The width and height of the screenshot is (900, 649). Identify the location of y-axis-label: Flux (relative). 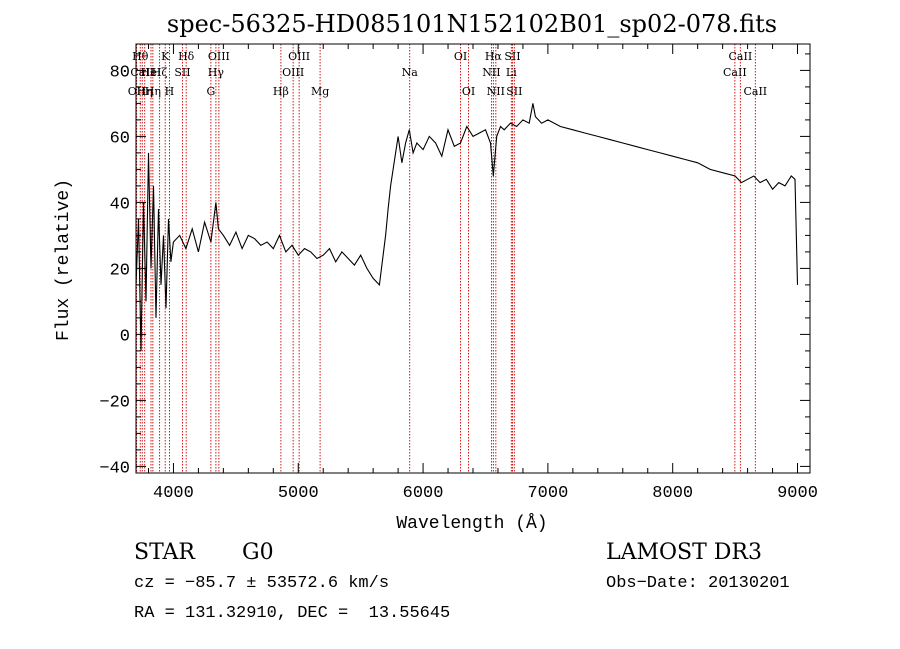
(64, 260).